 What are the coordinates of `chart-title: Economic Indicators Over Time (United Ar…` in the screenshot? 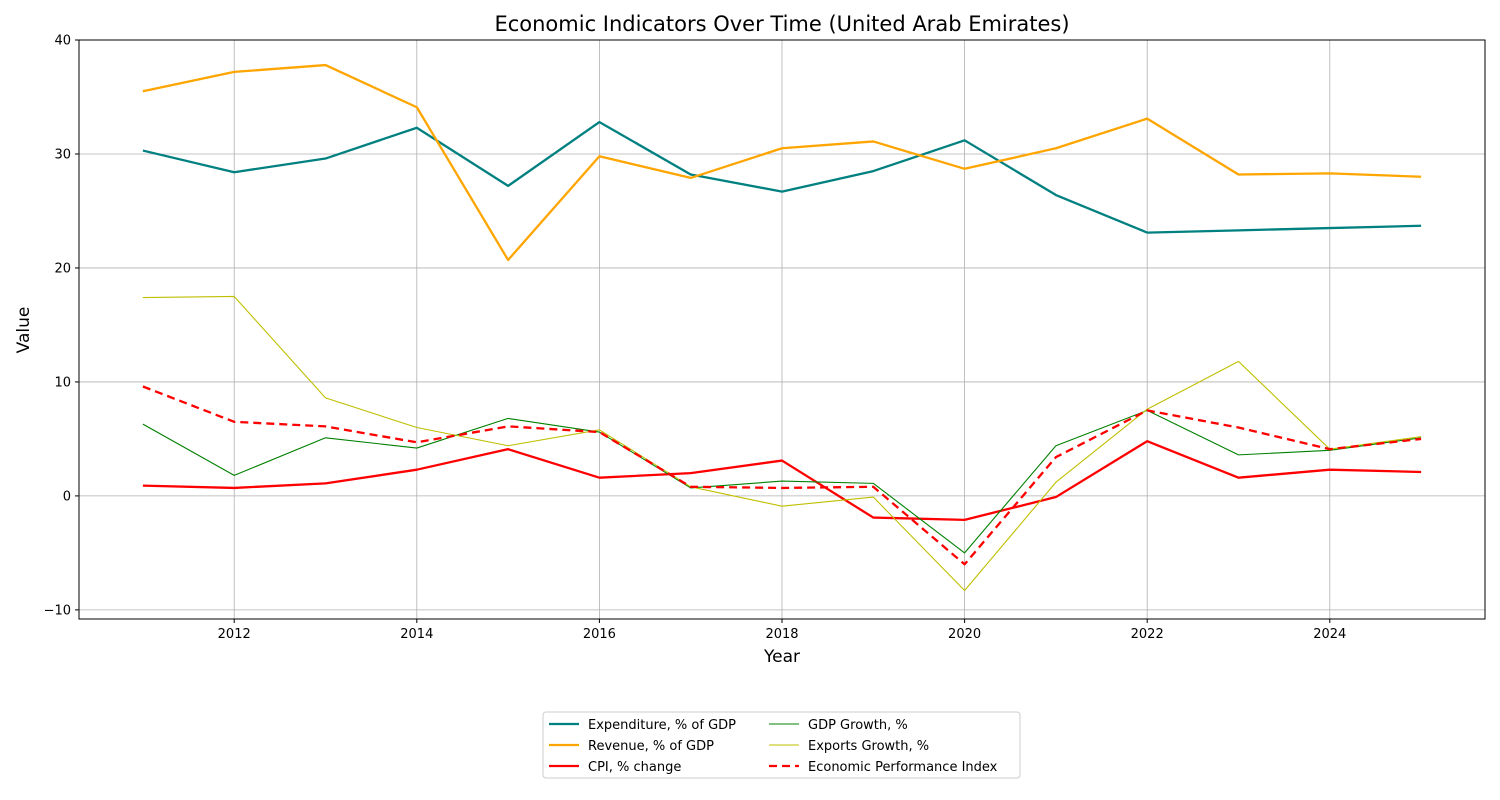 It's located at (781, 24).